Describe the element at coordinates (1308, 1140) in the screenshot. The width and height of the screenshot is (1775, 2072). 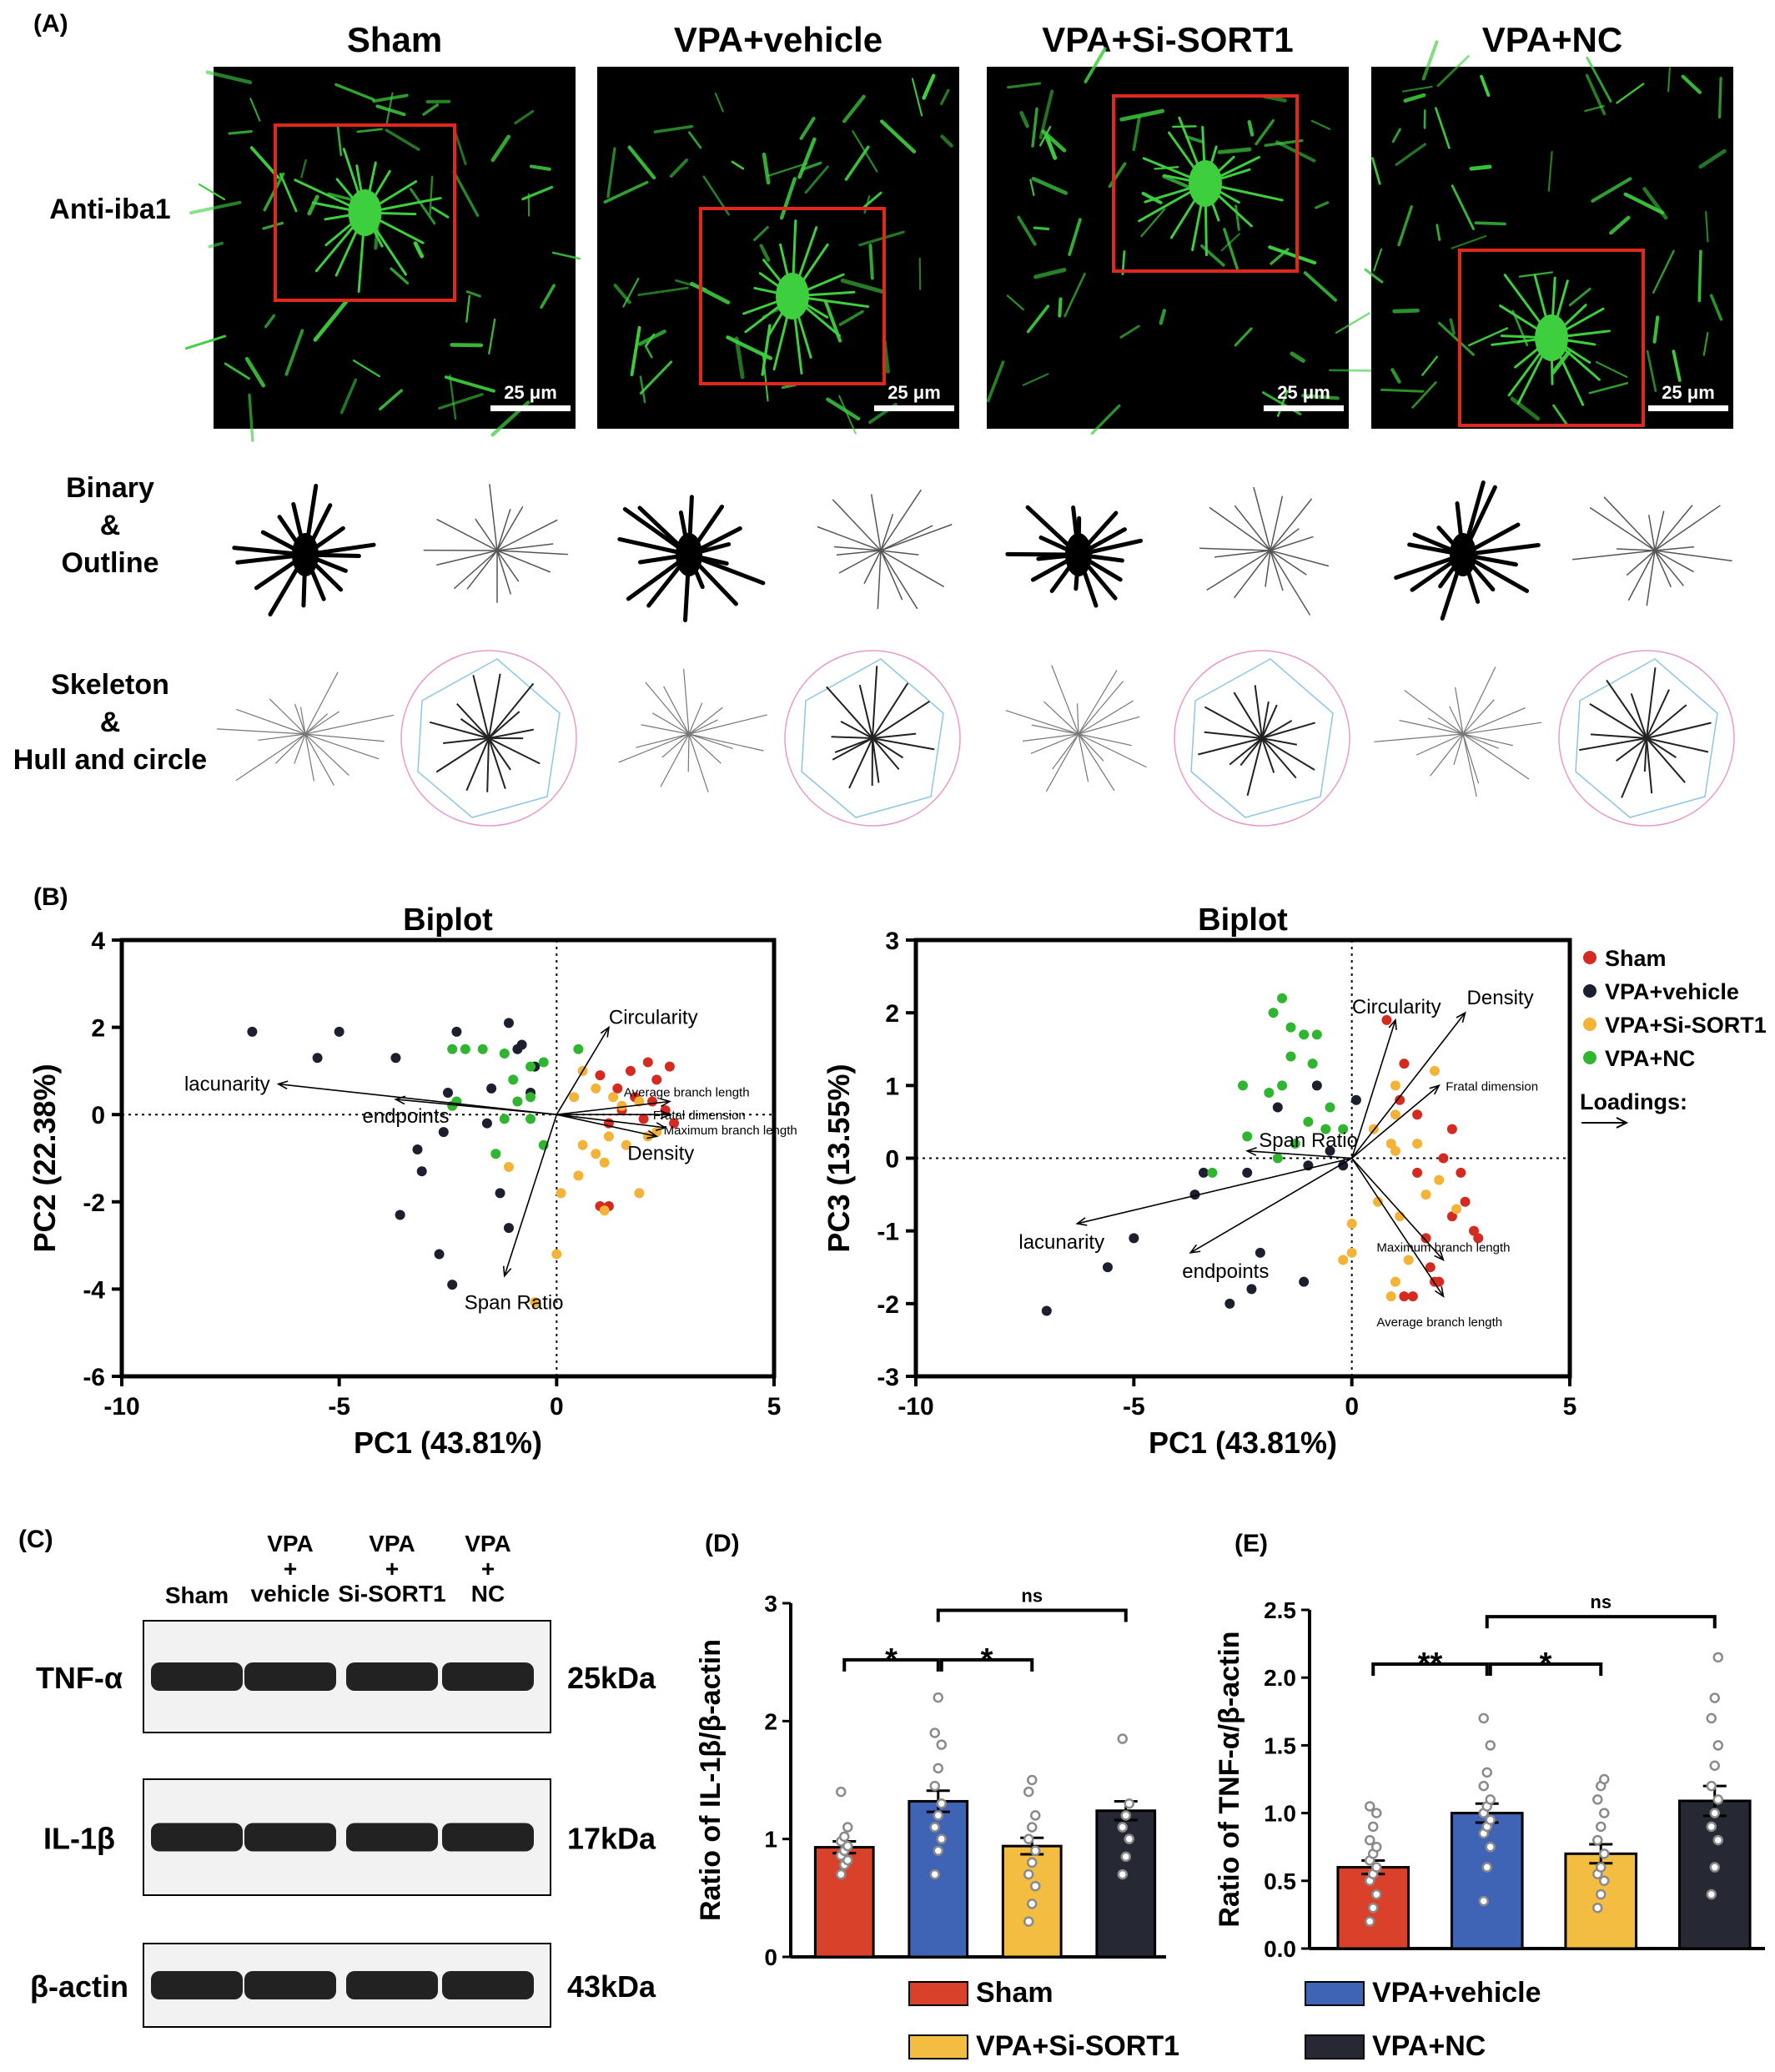
I see `loading-label: Span Ratio` at that location.